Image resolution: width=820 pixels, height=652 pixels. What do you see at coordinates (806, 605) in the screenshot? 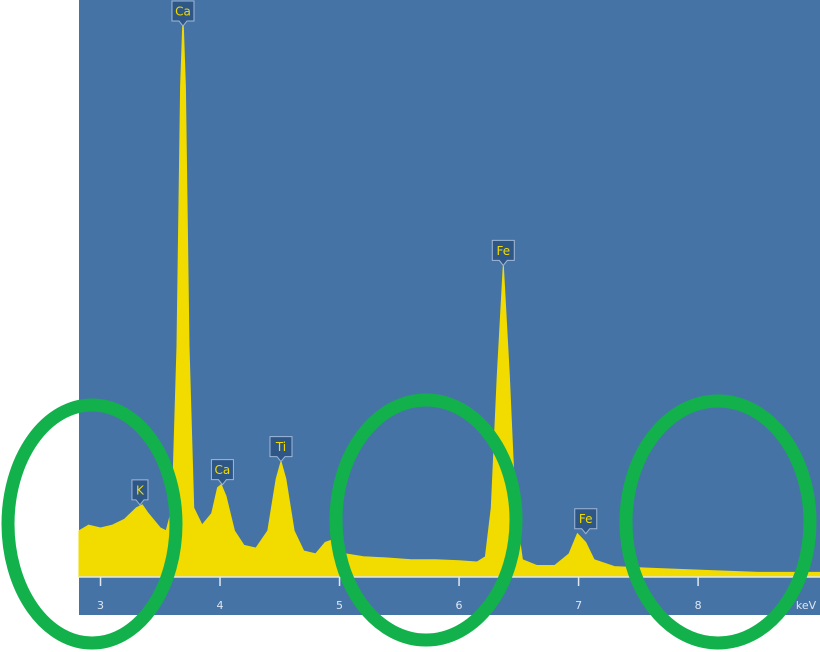
I see `x-axis-unit: keV` at bounding box center [806, 605].